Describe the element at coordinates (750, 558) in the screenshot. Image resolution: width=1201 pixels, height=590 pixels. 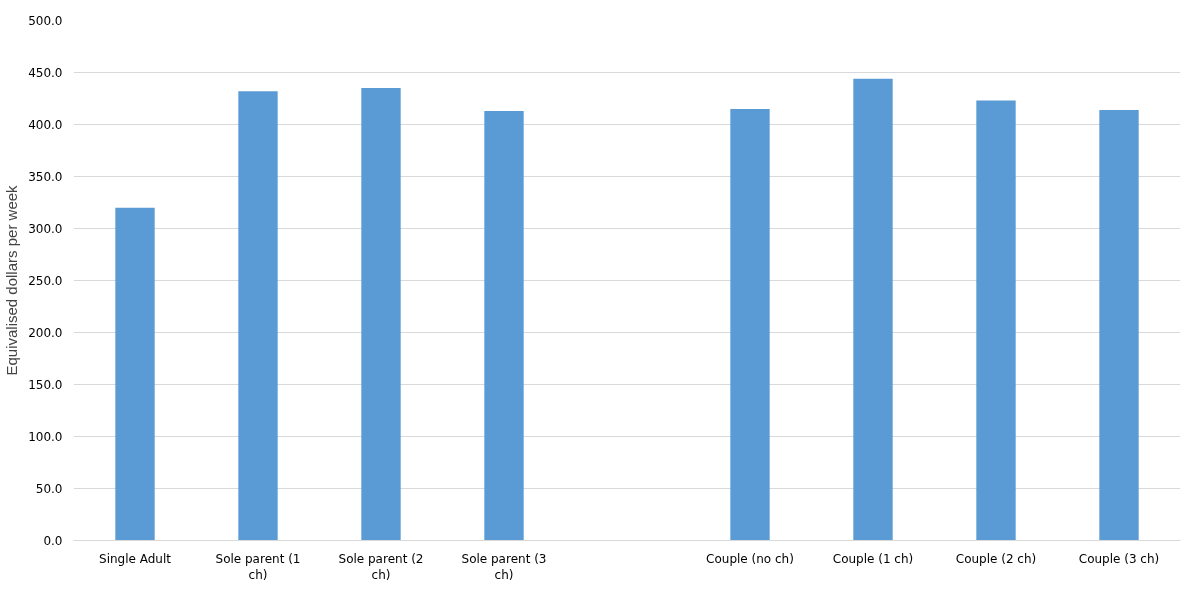
I see `x-tick-label: Couple (no ch)` at that location.